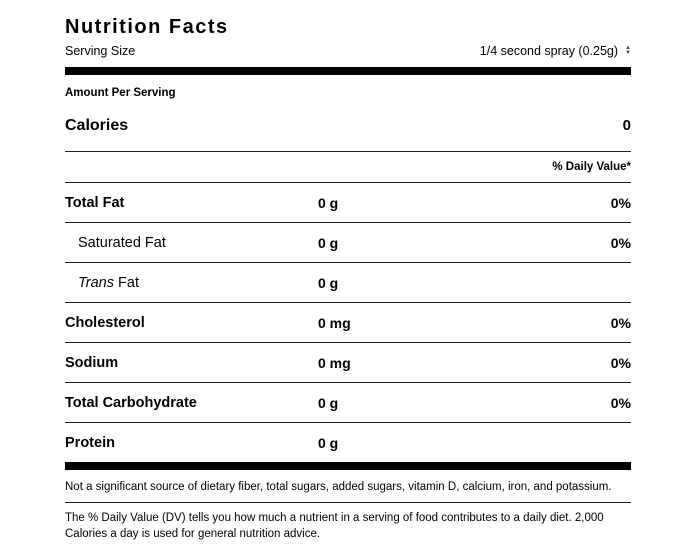 The image size is (678, 549). I want to click on nutrient-label: Protein, so click(90, 442).